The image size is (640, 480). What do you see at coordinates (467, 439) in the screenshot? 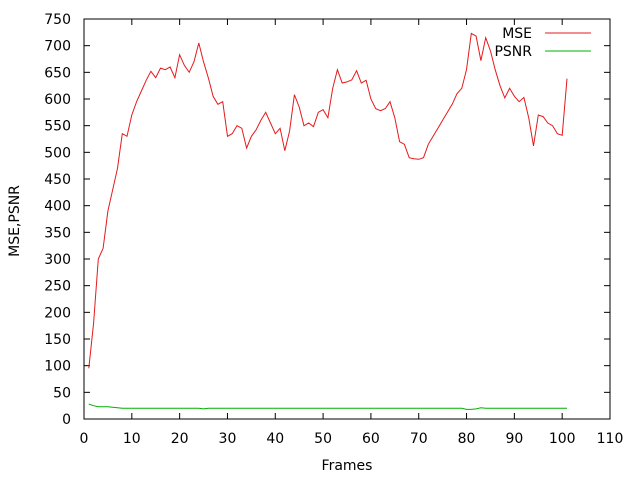
I see `x-tick-label: 80` at bounding box center [467, 439].